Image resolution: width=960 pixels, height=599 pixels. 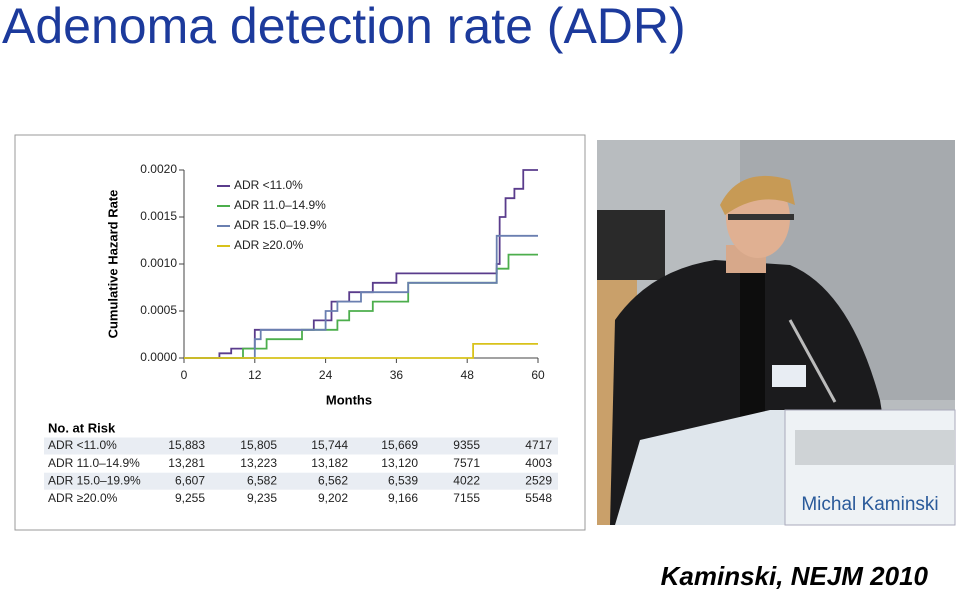 I want to click on x-tick-label: 0, so click(x=184, y=375).